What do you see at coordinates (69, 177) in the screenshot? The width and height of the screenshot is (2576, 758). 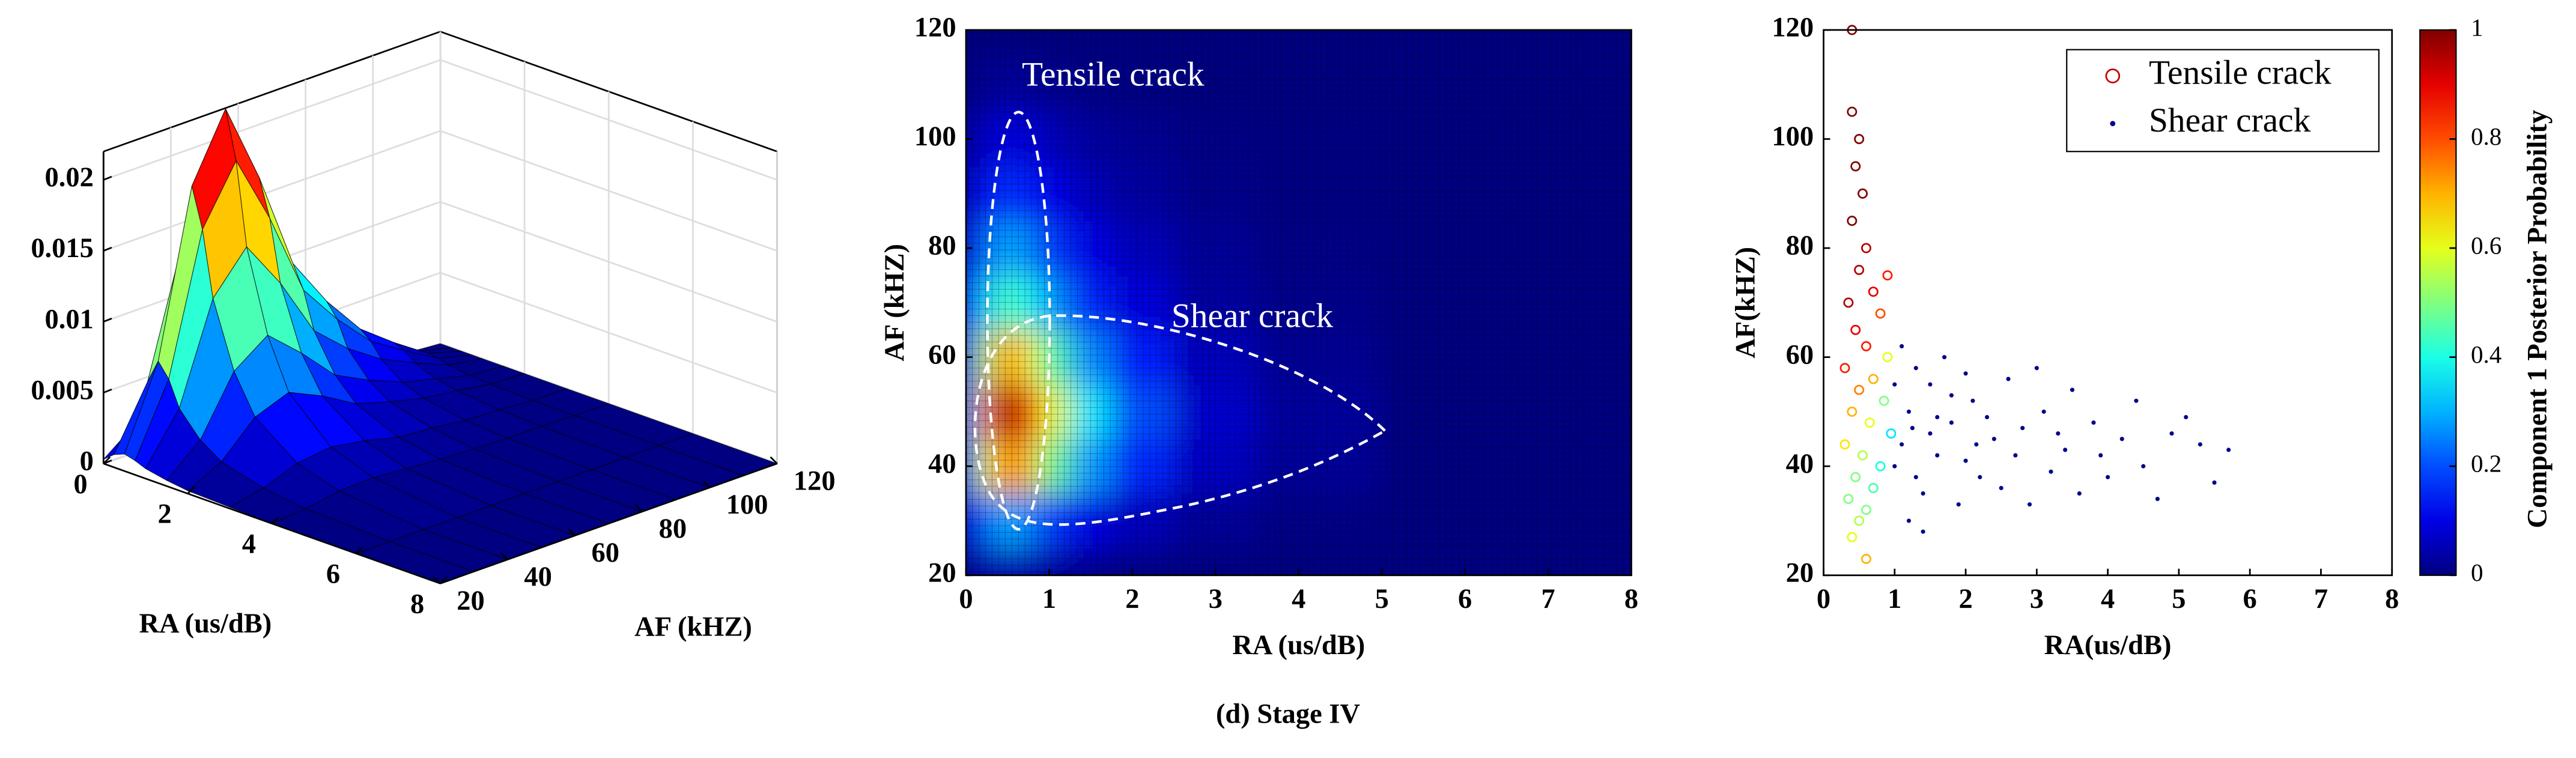 I see `z-tick-label: 0.02` at bounding box center [69, 177].